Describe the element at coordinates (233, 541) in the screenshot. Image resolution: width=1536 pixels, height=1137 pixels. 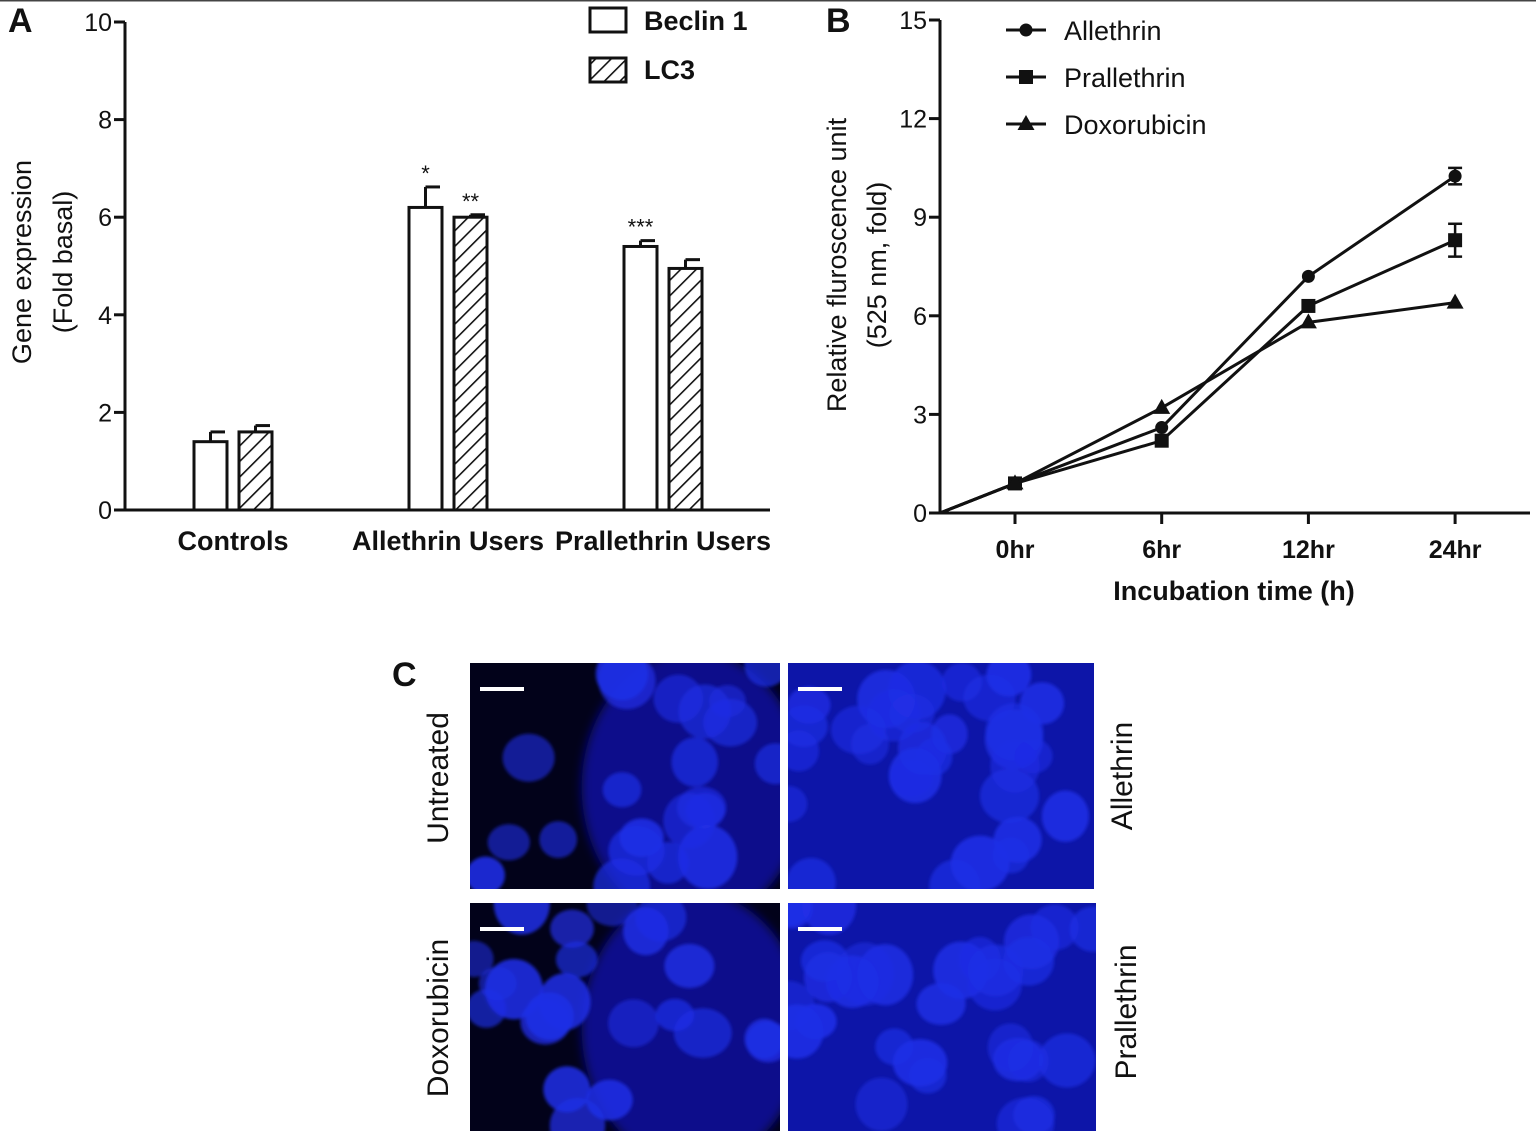
I see `category-label: Controls` at that location.